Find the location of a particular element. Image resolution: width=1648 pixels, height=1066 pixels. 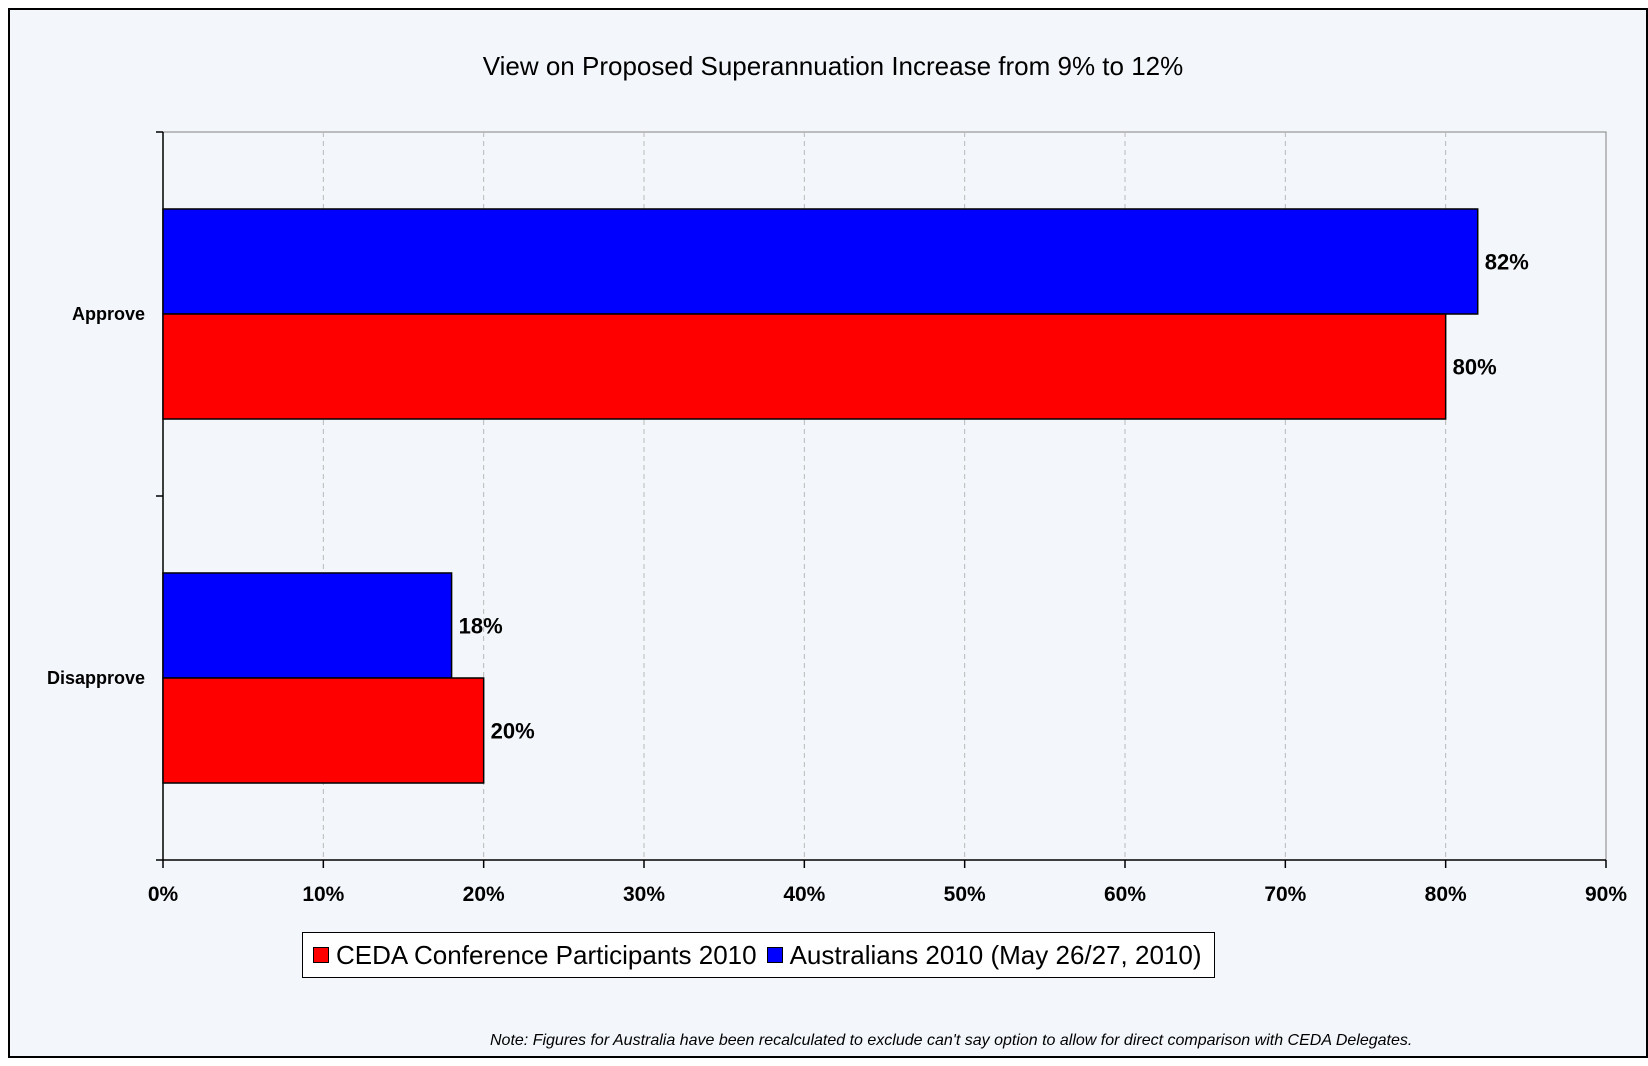

legend-label-ceda: CEDA Conference Participants 2010 is located at coordinates (546, 954).